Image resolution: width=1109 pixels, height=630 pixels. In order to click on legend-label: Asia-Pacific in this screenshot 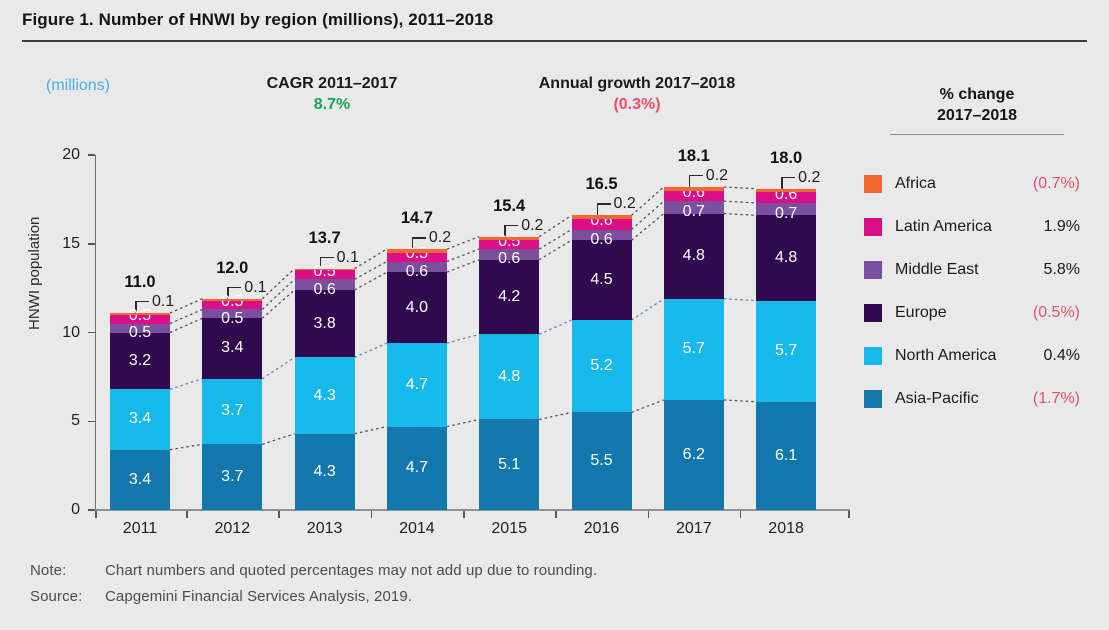, I will do `click(937, 398)`.